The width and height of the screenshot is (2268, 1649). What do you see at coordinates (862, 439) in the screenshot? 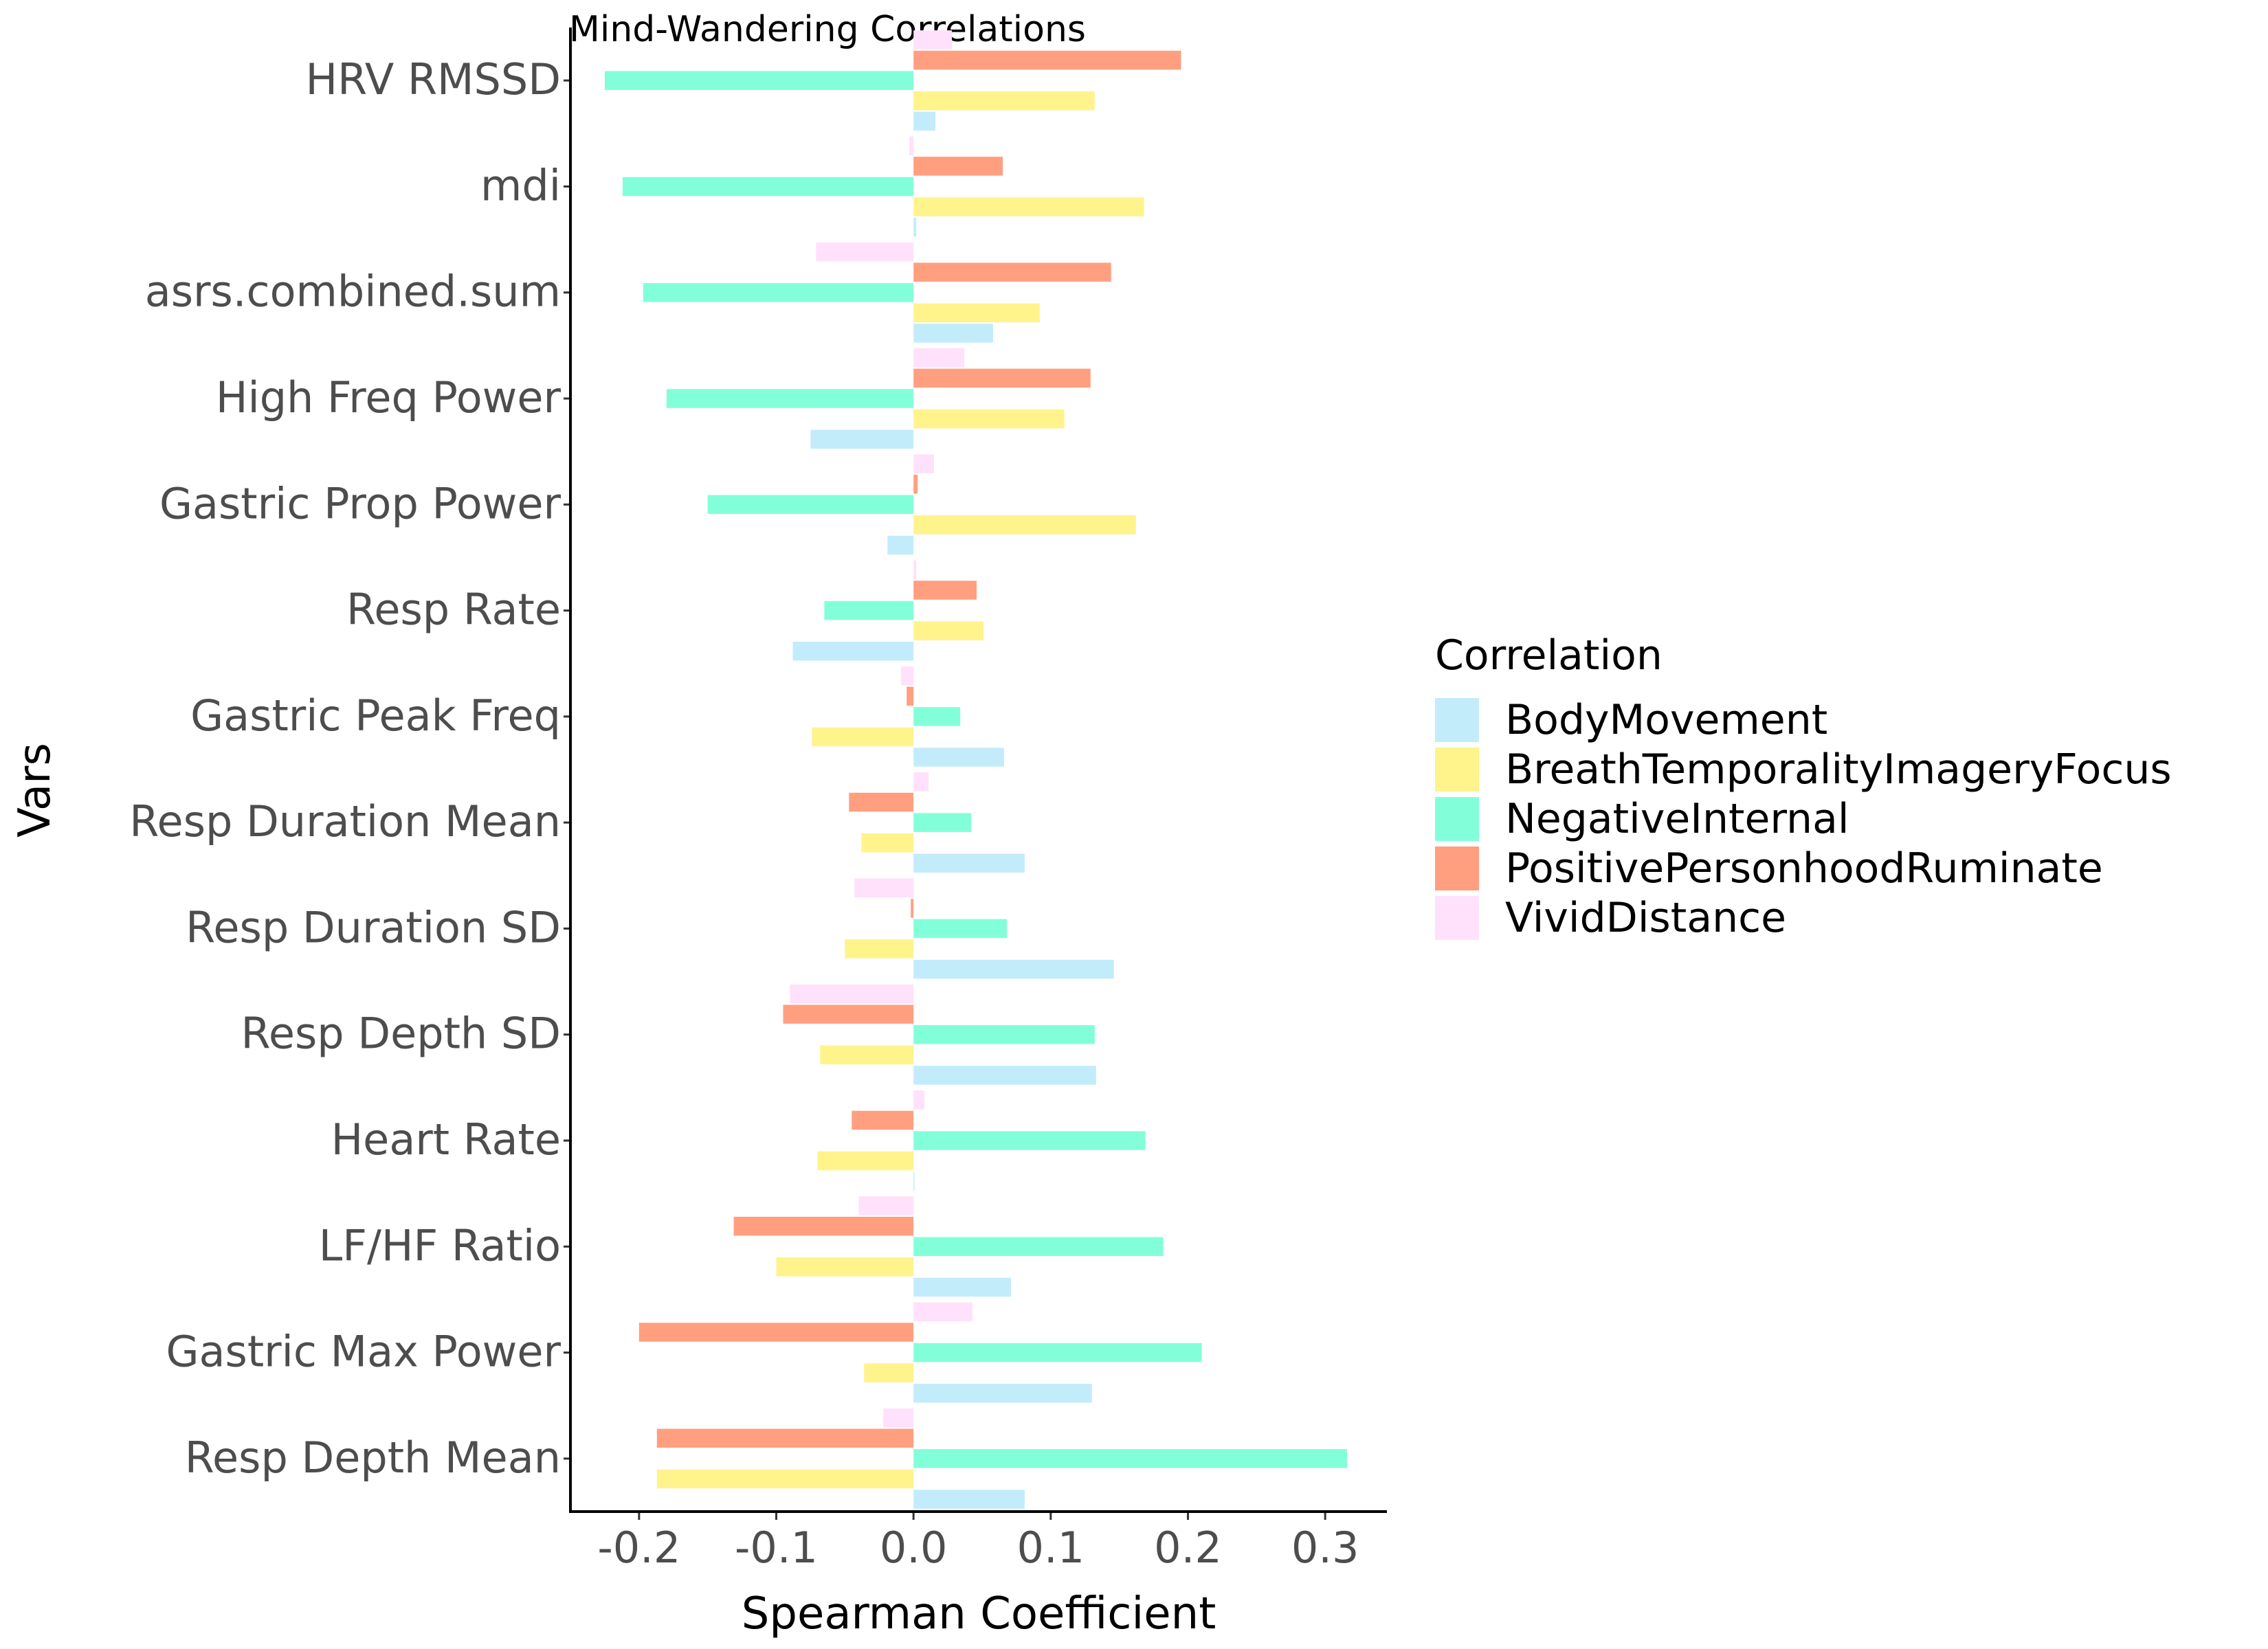
I see `bar-high-freq-power-bodymovement` at bounding box center [862, 439].